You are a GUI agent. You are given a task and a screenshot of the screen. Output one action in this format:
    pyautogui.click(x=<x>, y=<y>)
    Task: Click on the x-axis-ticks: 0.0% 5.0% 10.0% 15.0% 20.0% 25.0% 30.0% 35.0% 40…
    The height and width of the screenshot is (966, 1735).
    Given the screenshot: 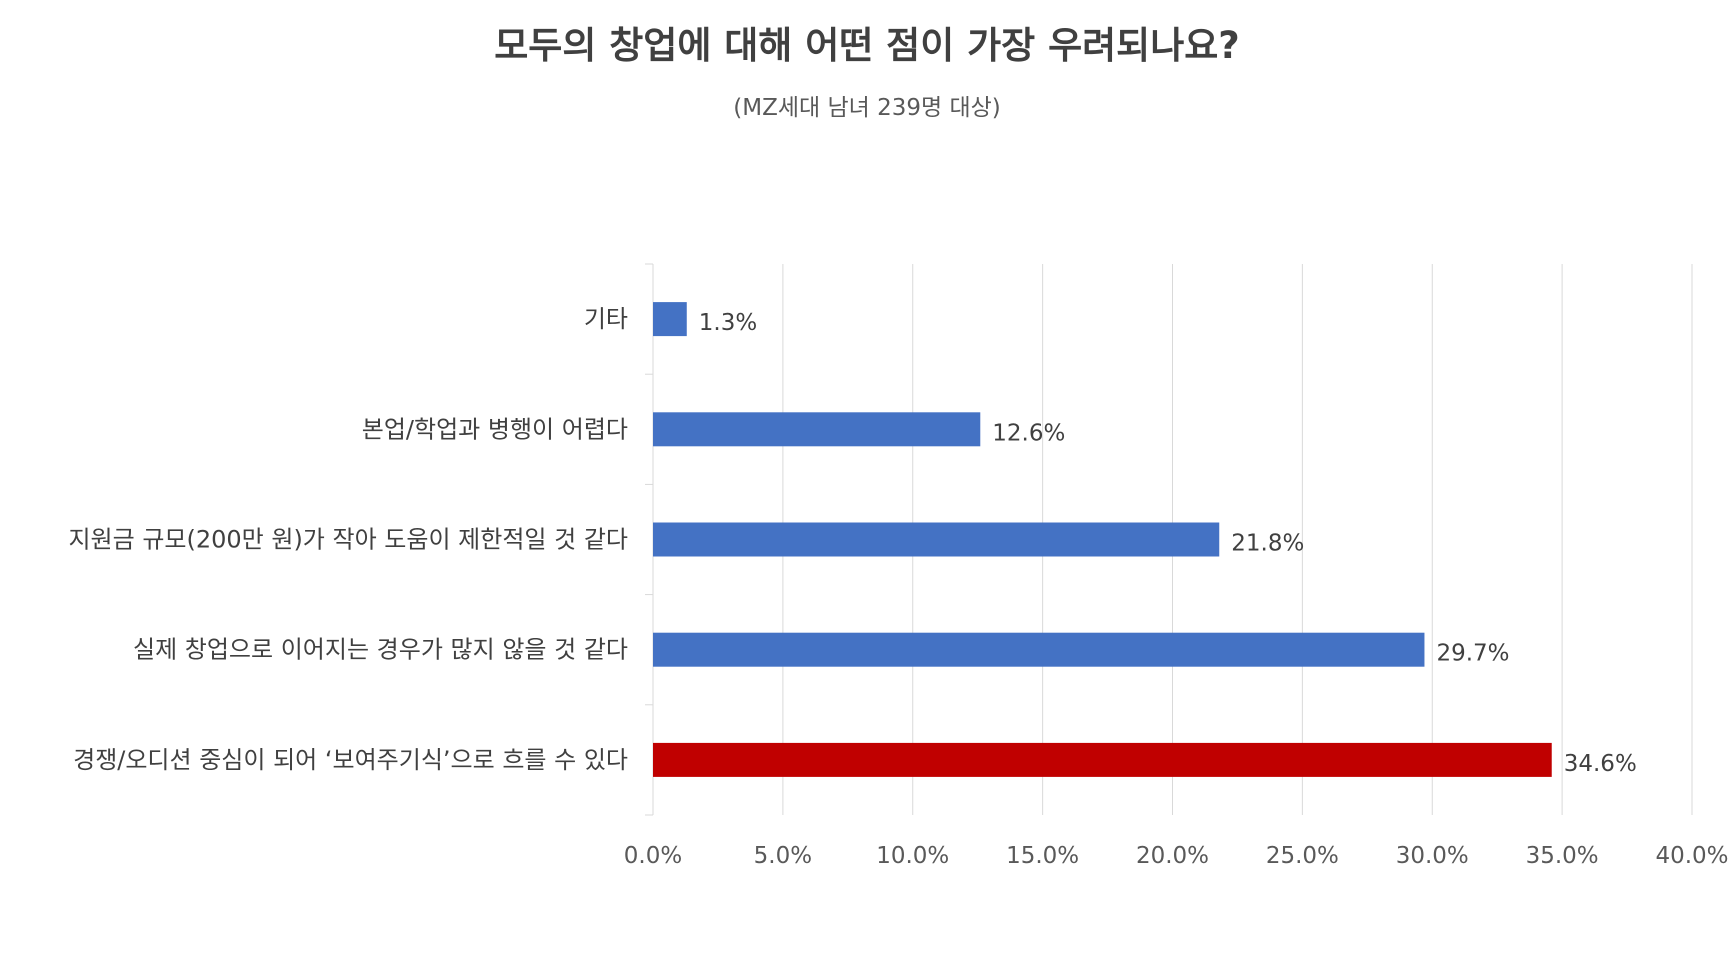 What is the action you would take?
    pyautogui.click(x=1176, y=856)
    